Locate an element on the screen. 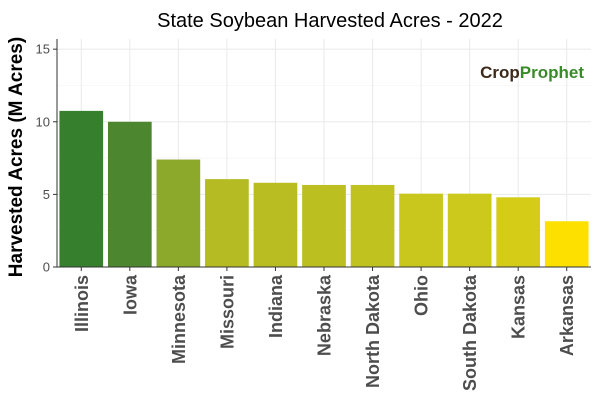 The width and height of the screenshot is (600, 420). bar-arkansas is located at coordinates (566, 244).